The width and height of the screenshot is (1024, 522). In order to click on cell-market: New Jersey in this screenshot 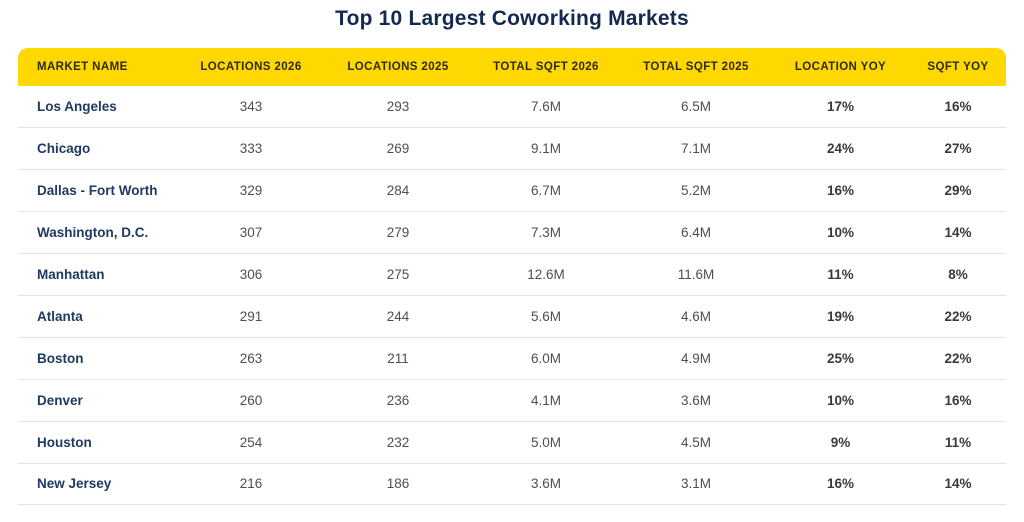, I will do `click(74, 484)`.